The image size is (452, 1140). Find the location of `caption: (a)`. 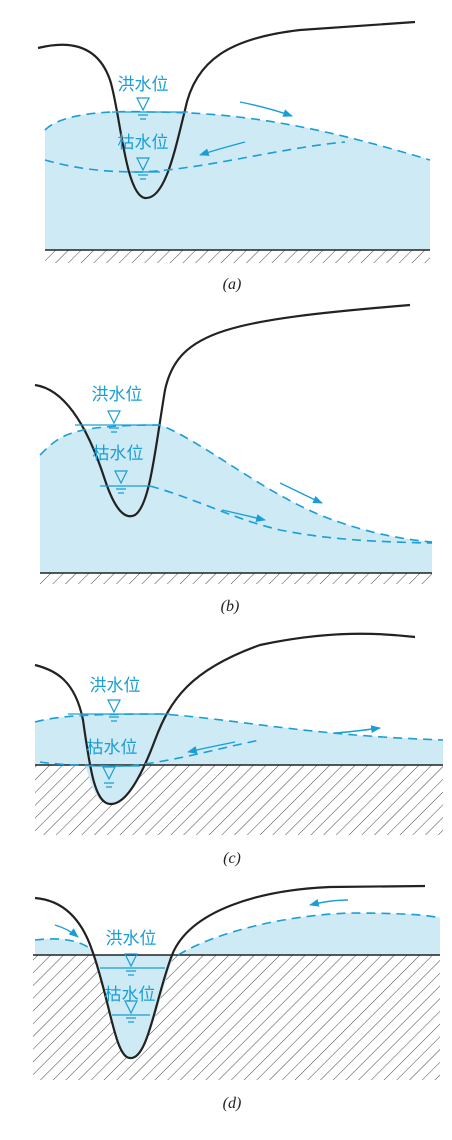

caption: (a) is located at coordinates (232, 284).